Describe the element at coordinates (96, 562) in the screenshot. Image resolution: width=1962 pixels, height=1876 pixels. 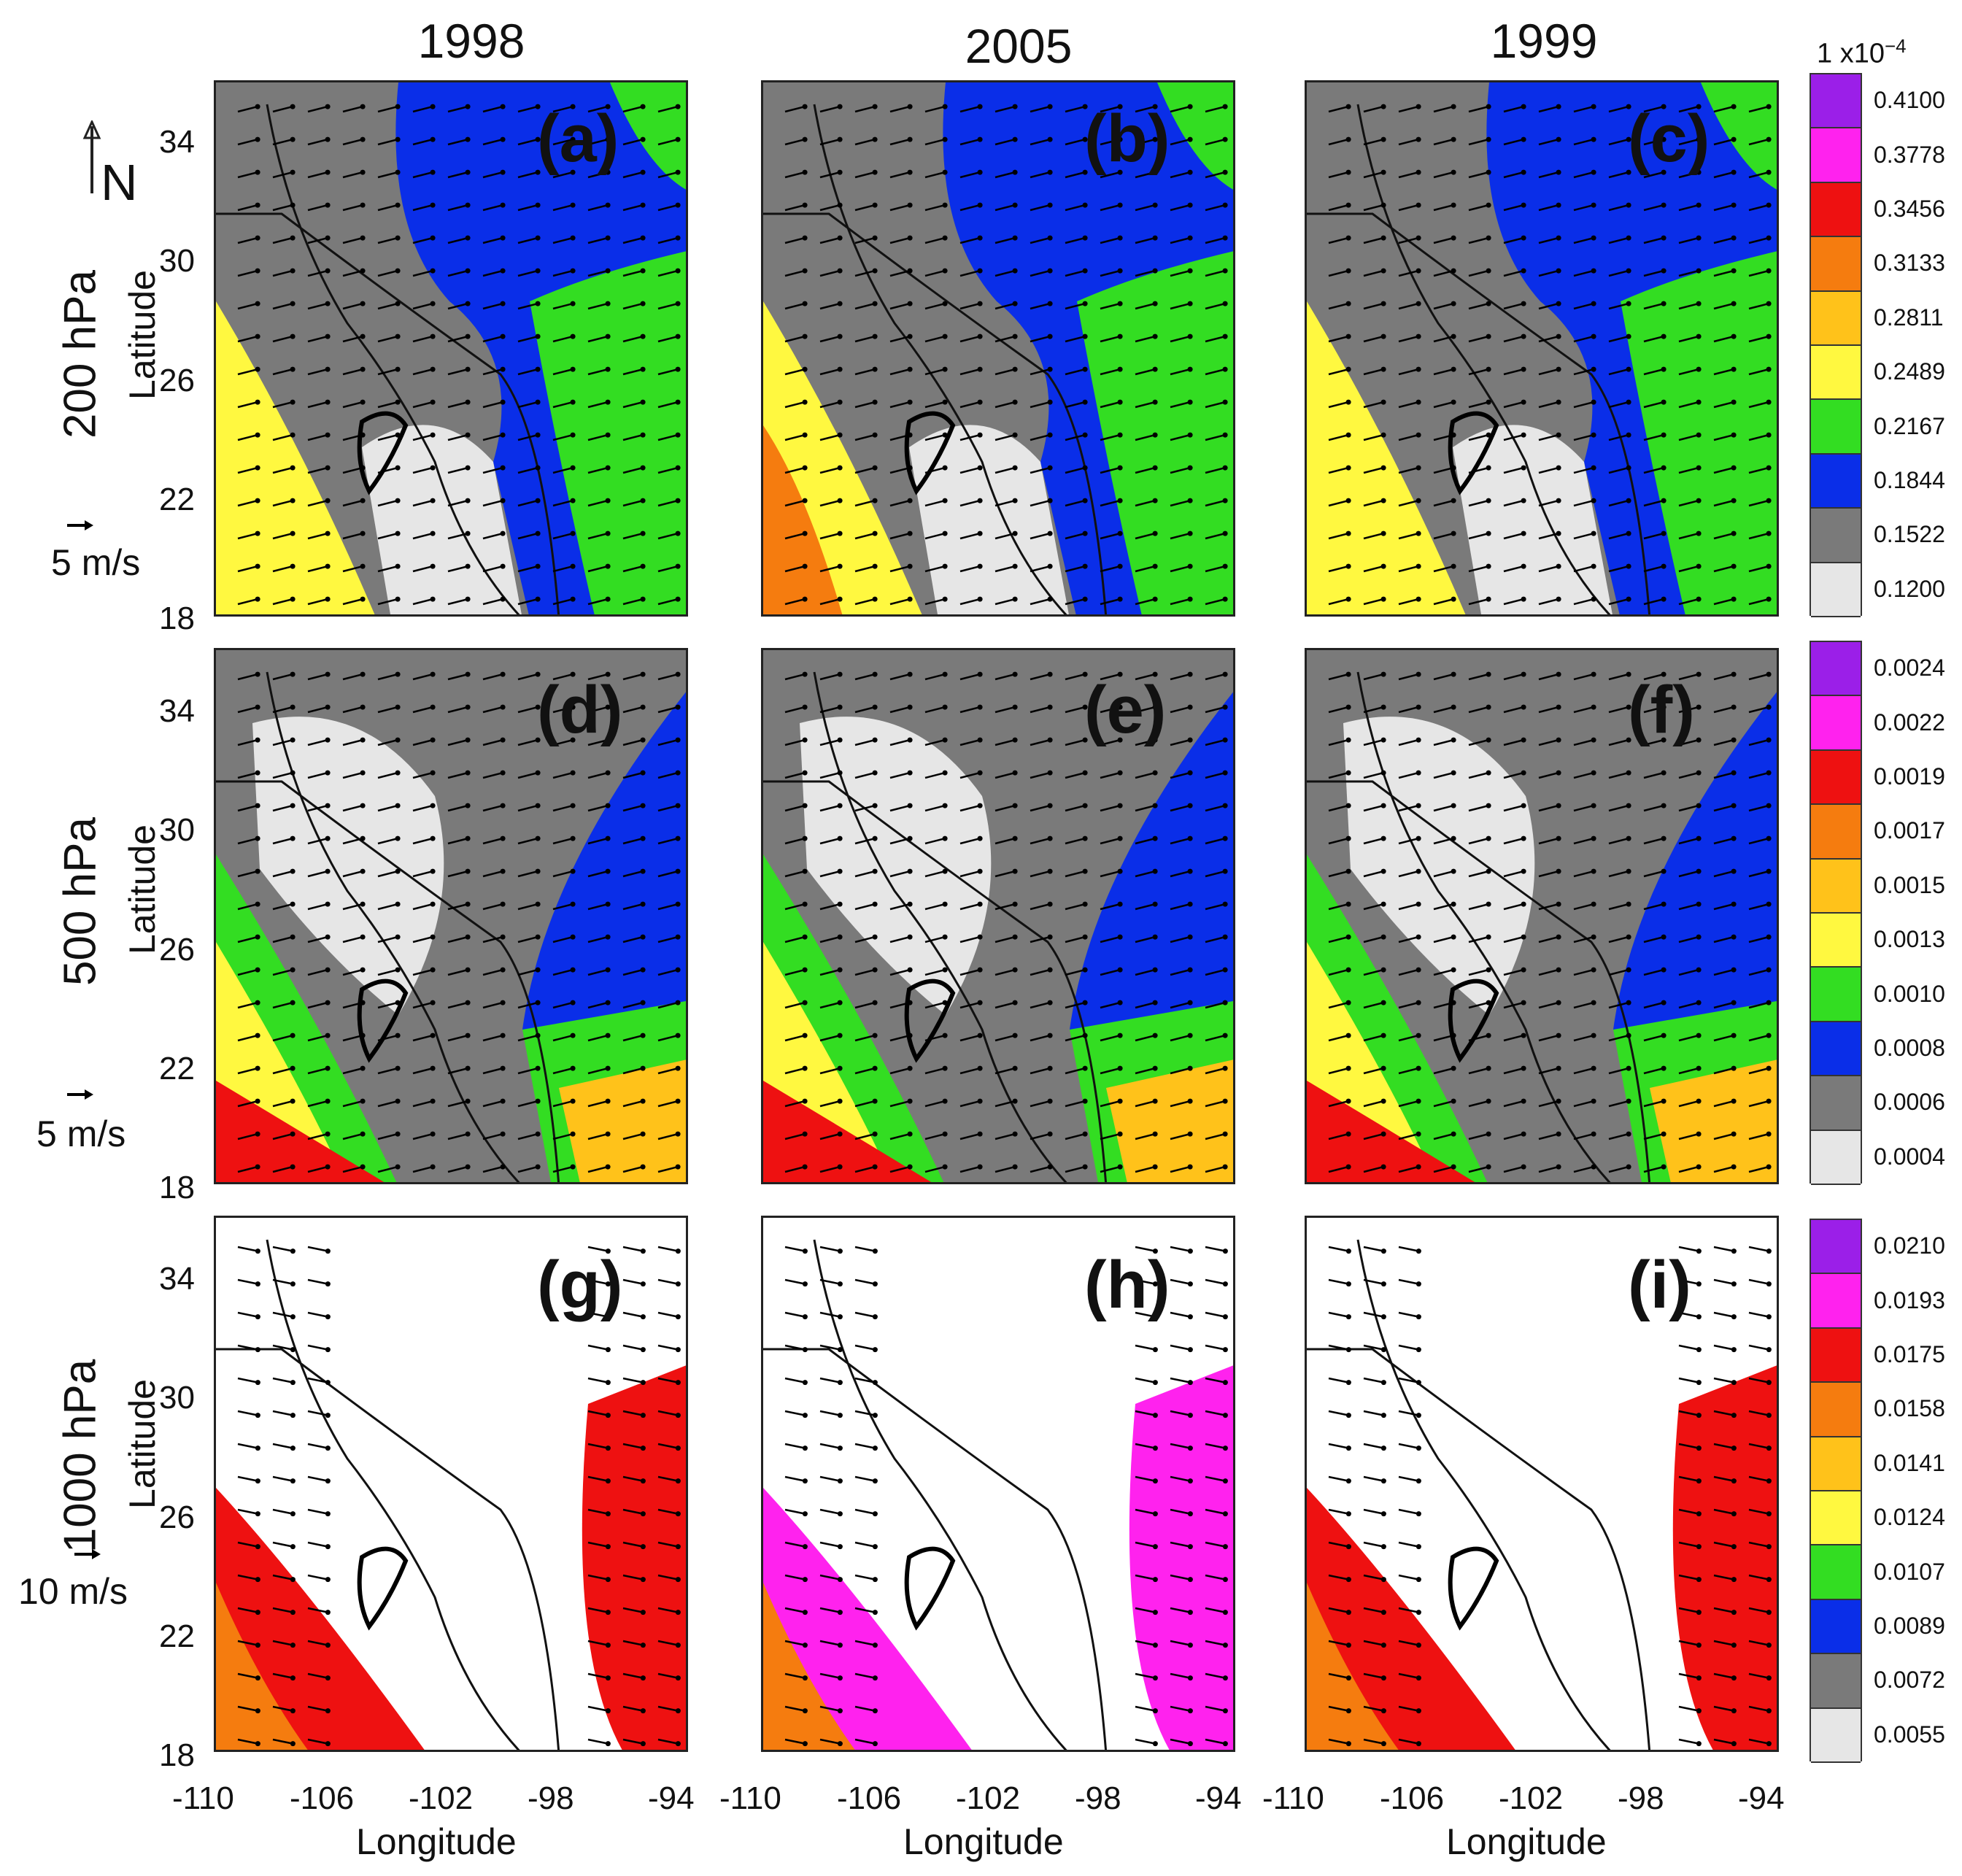
I see `scale-label-row1: 5 m/s` at that location.